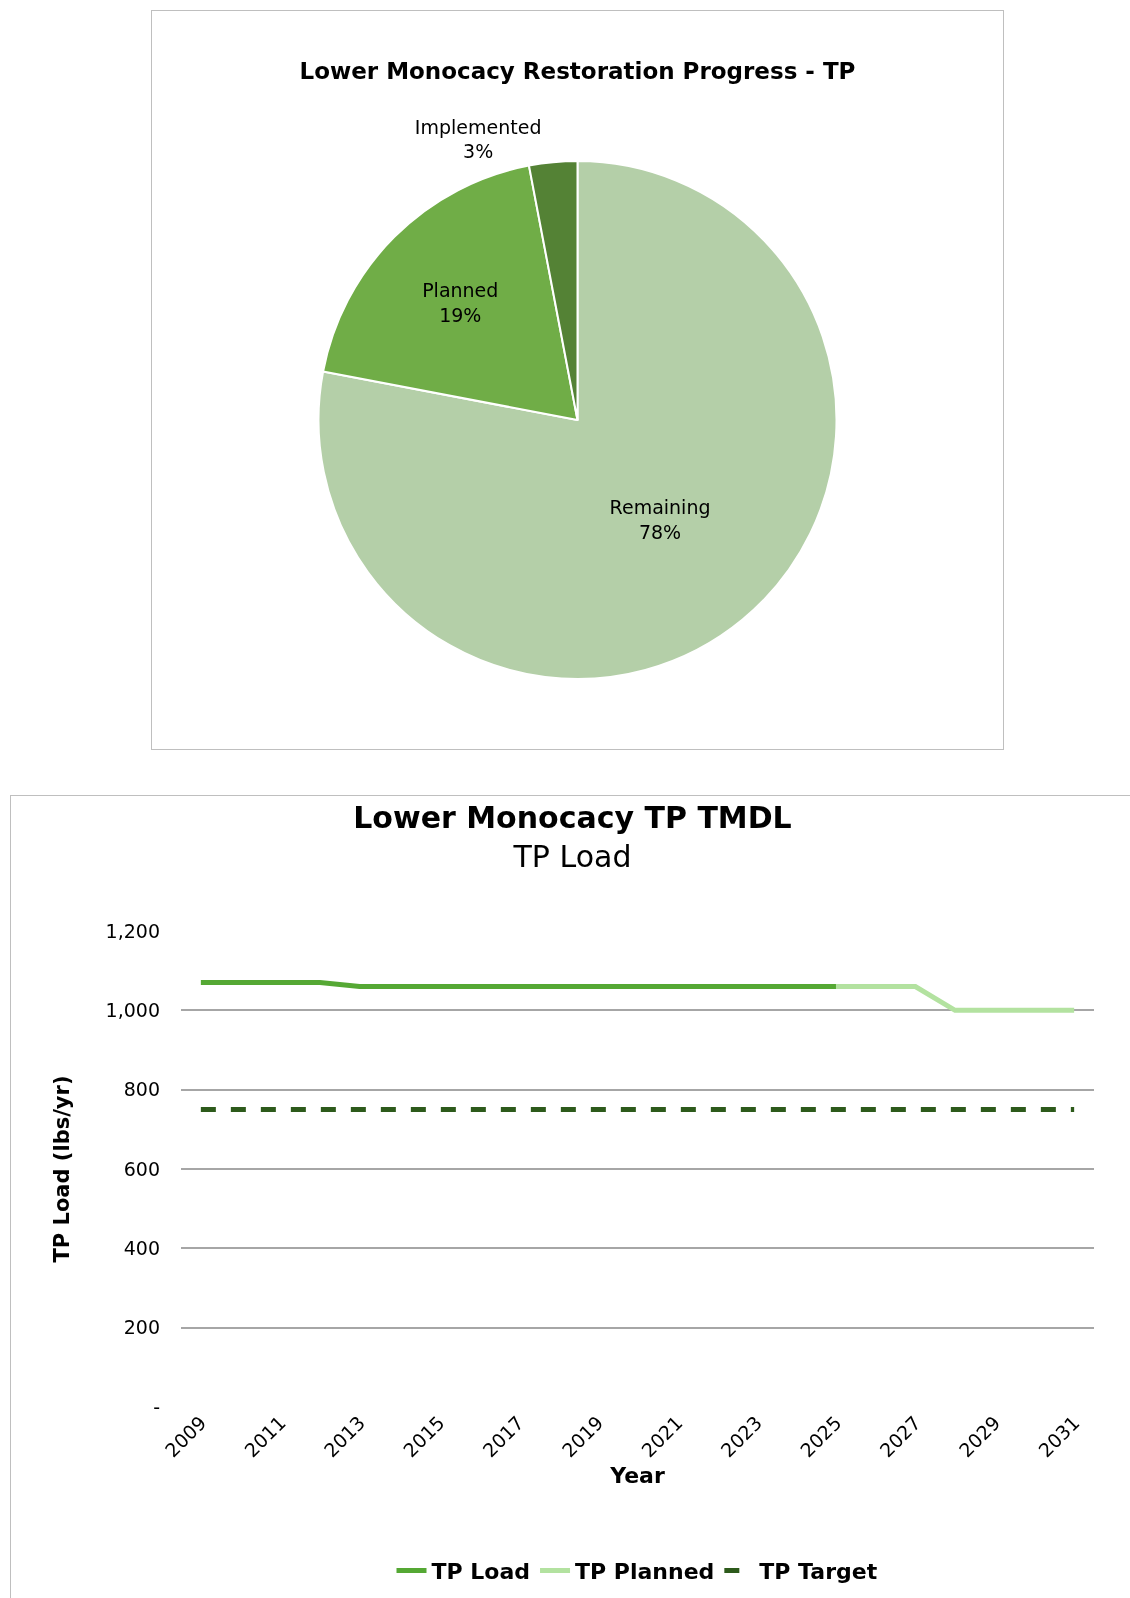 Image resolution: width=1130 pixels, height=1598 pixels. I want to click on y-tick-label: 600, so click(141, 1168).